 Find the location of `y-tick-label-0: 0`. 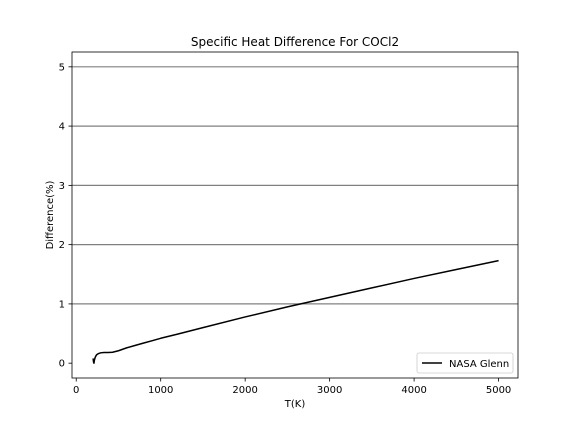

y-tick-label-0: 0 is located at coordinates (62, 364).